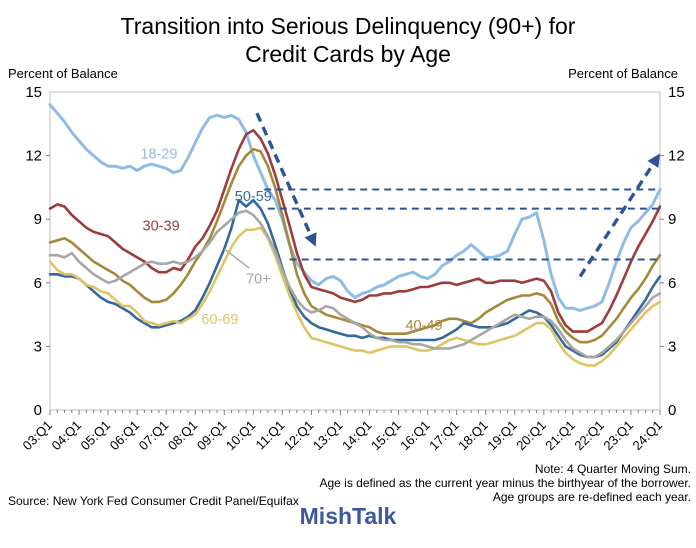  Describe the element at coordinates (676, 156) in the screenshot. I see `y-tick-label-right: 12` at that location.